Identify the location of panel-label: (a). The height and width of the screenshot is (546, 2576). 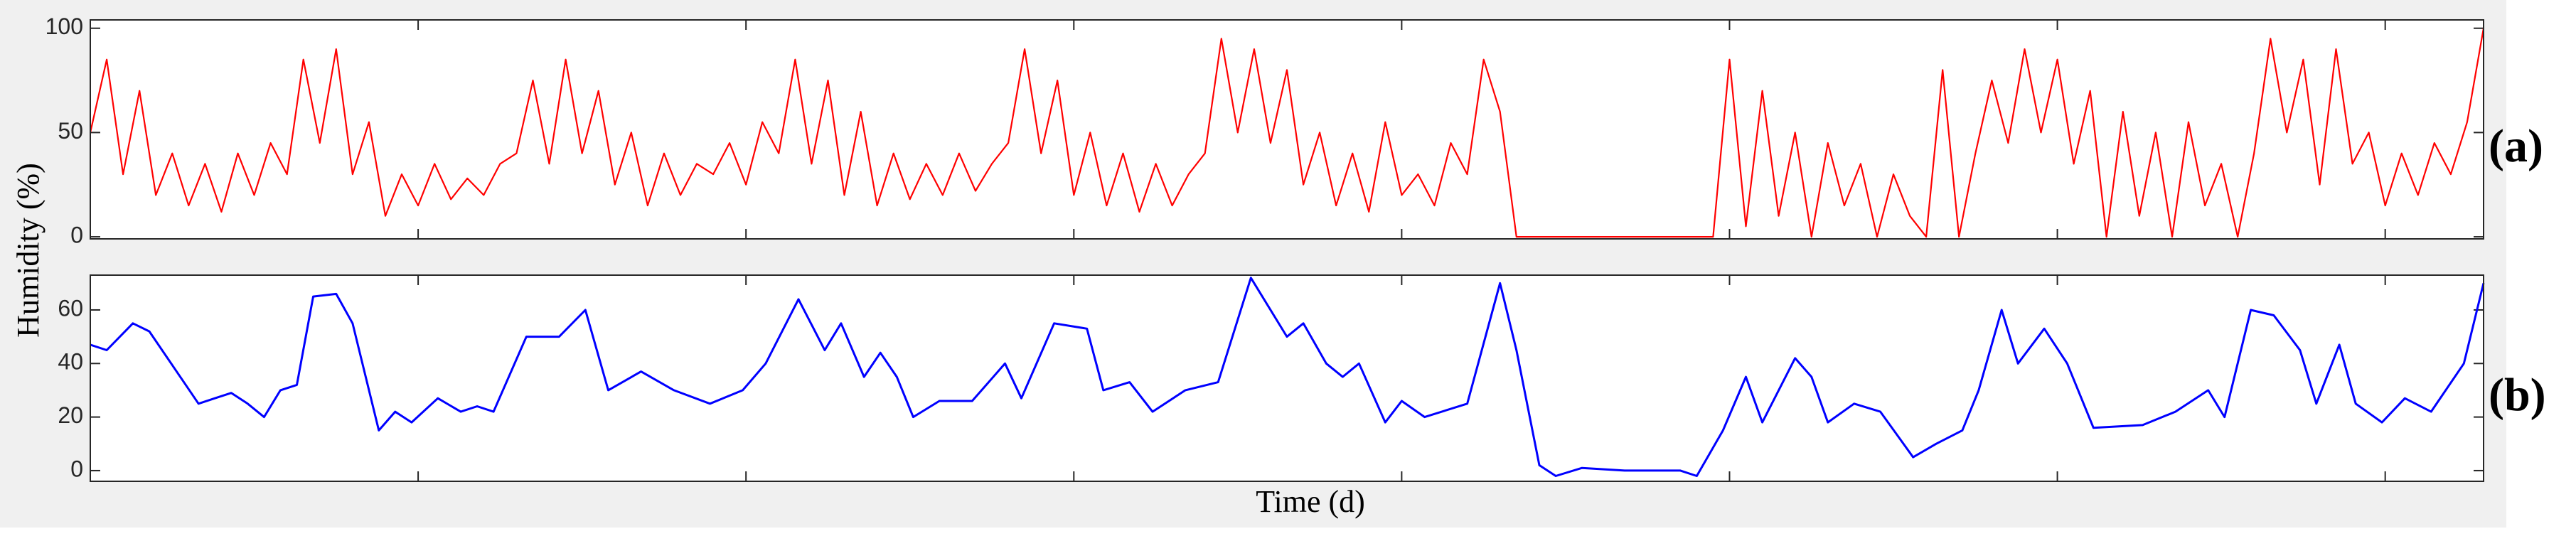
(2516, 146).